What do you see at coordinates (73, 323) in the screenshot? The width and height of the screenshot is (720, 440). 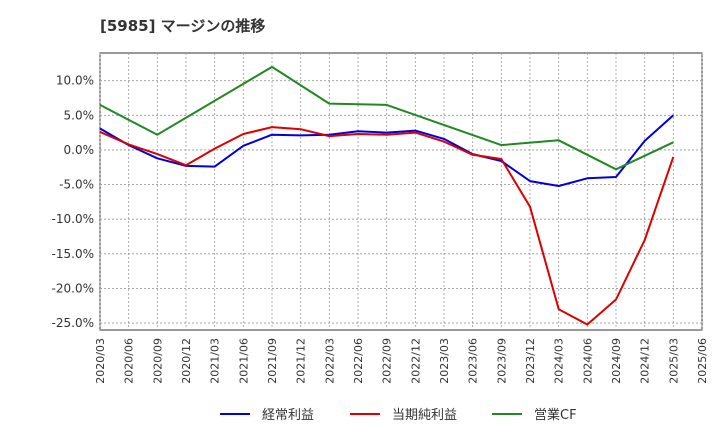 I see `y-tick-label: -25.0%` at bounding box center [73, 323].